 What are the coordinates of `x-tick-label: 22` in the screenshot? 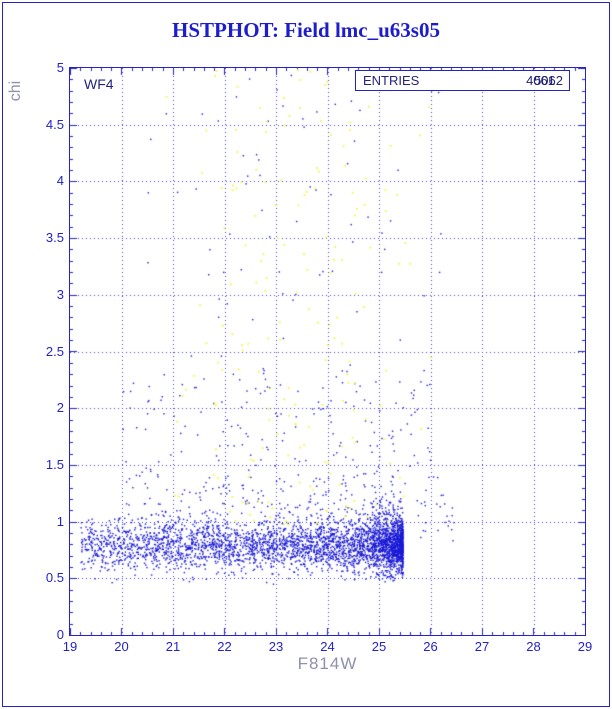 It's located at (224, 646).